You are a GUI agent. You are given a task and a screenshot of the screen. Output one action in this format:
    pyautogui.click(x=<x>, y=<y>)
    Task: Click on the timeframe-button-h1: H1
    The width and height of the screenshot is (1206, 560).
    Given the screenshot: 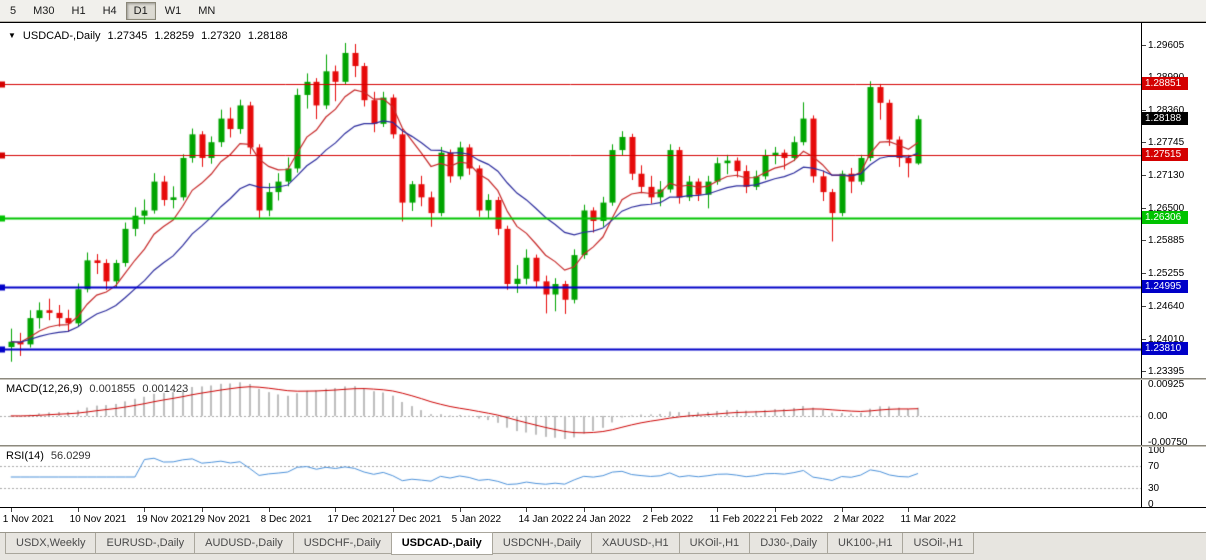 What is the action you would take?
    pyautogui.click(x=78, y=10)
    